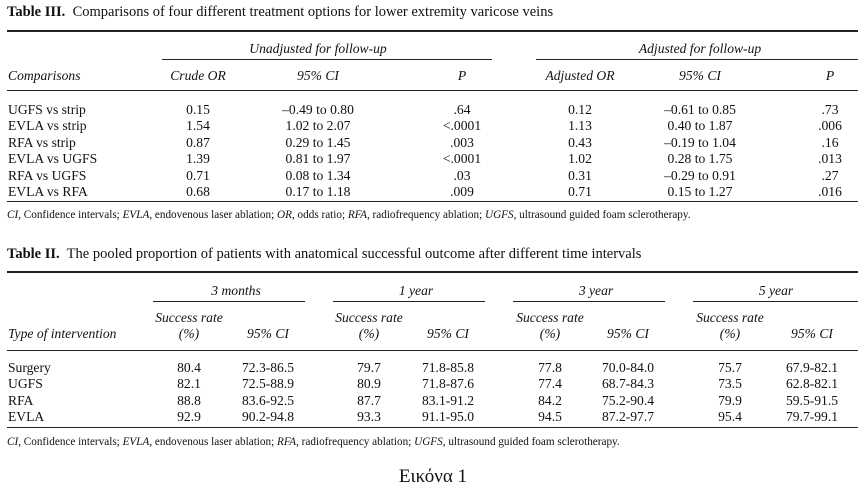 The width and height of the screenshot is (866, 497). I want to click on table2-cell-ci: 90.2-94.8, so click(268, 416).